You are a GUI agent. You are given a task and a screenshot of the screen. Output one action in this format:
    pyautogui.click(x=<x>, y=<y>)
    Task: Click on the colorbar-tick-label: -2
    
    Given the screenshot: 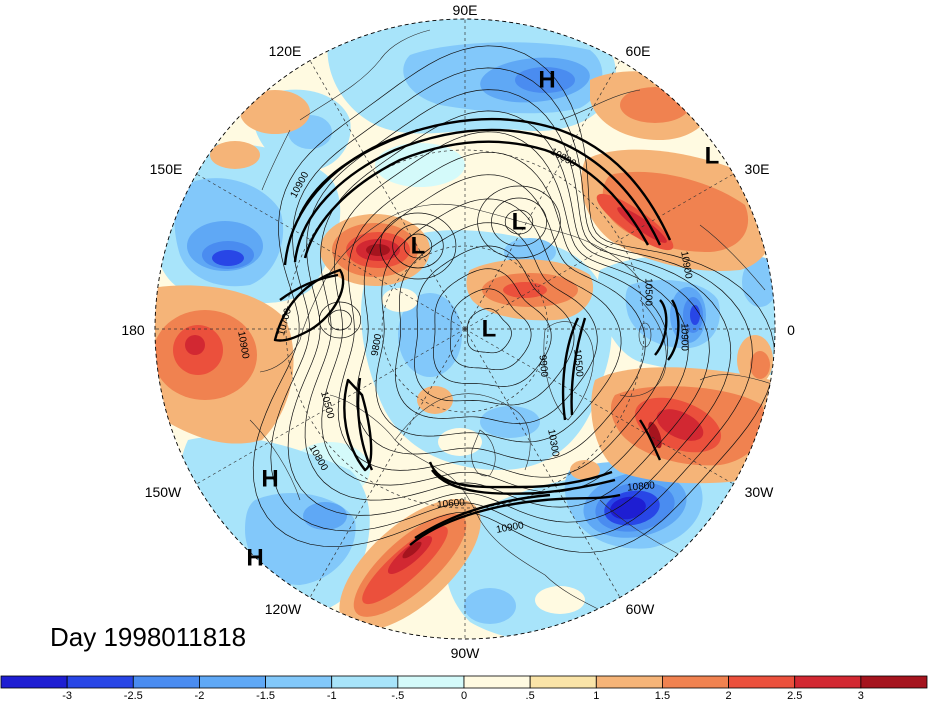 What is the action you would take?
    pyautogui.click(x=200, y=696)
    